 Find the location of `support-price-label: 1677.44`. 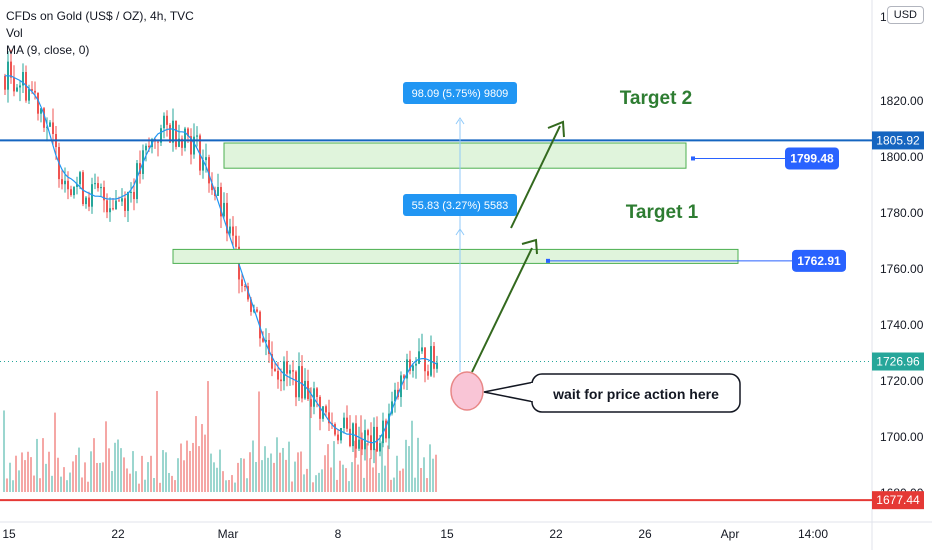

support-price-label: 1677.44 is located at coordinates (898, 500).